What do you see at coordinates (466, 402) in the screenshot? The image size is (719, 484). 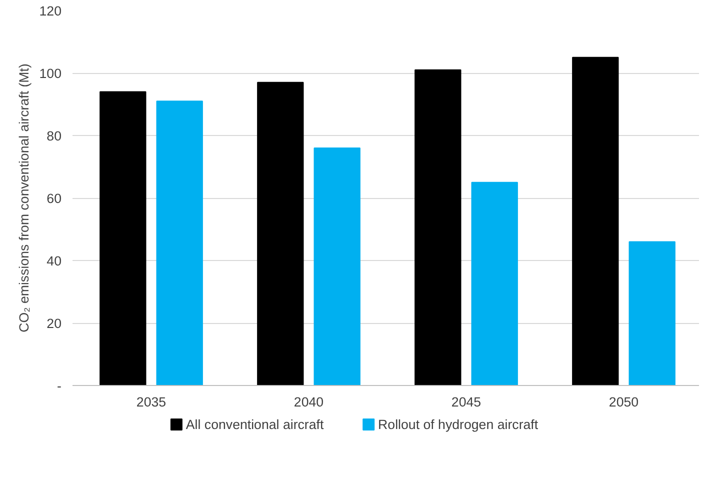 I see `x-tick-label: 2045` at bounding box center [466, 402].